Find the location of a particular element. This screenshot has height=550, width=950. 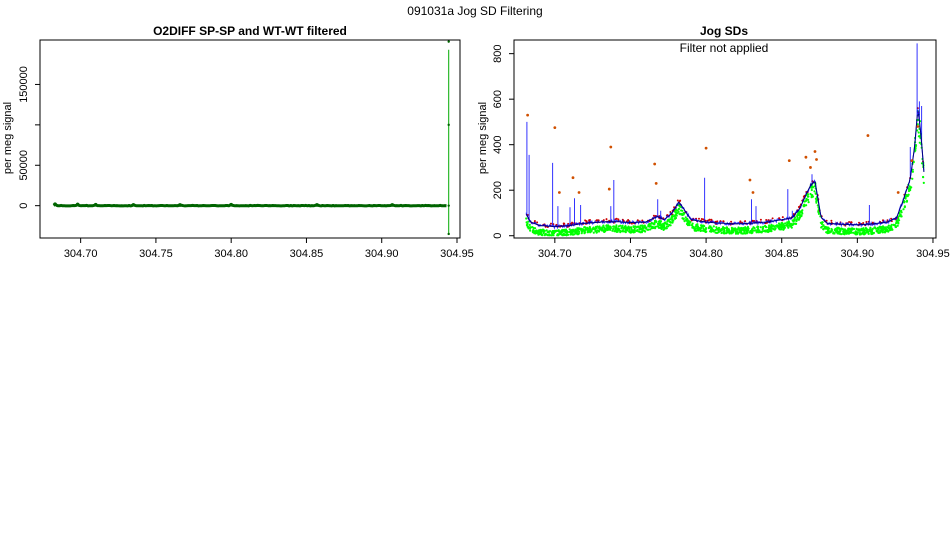

o2diff-baseline-series is located at coordinates (249, 205).